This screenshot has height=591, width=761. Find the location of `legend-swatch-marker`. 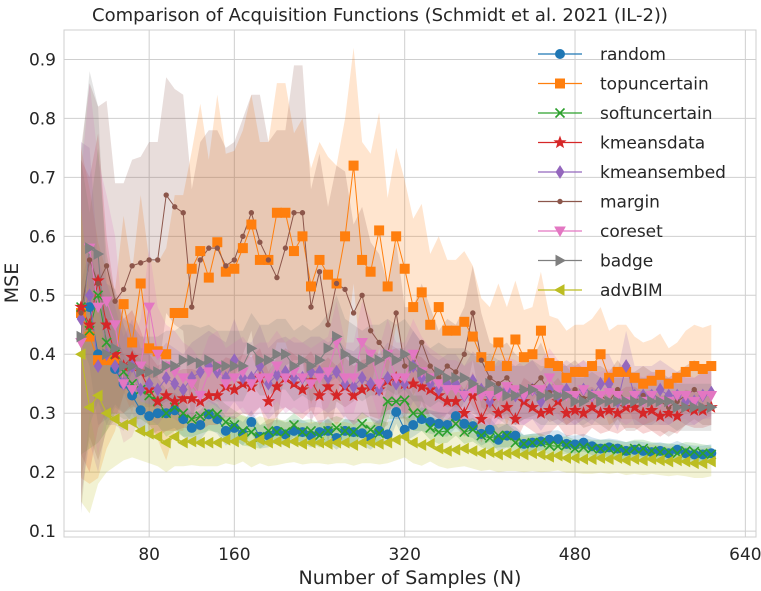

legend-swatch-marker is located at coordinates (561, 260).